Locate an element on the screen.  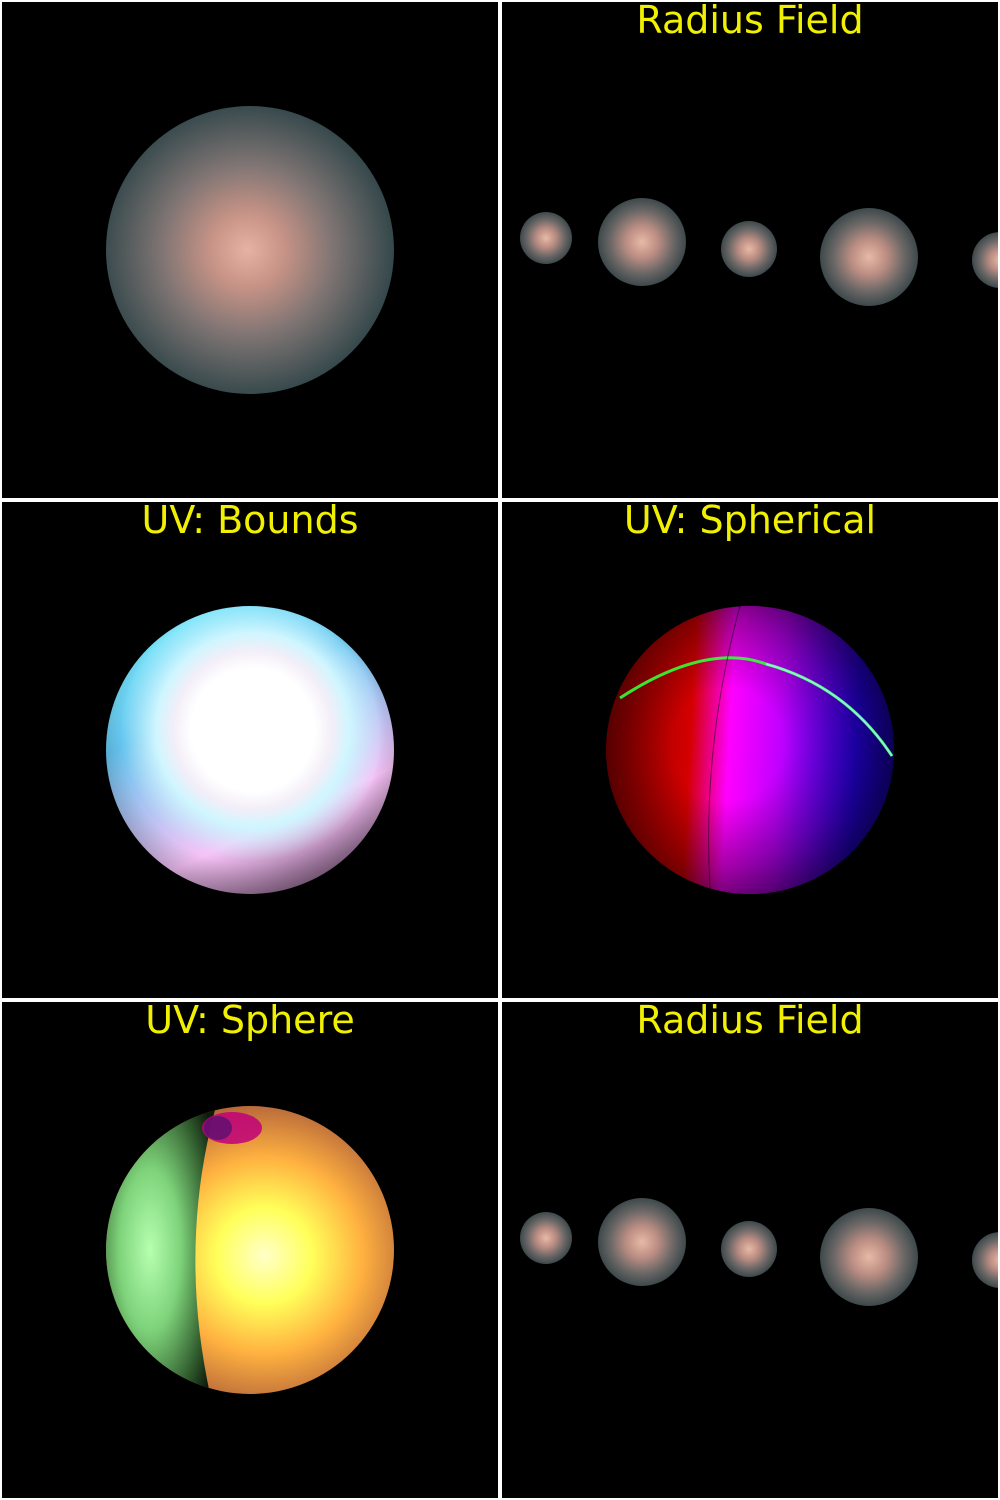
uv-seam-highlight is located at coordinates (829, 710).